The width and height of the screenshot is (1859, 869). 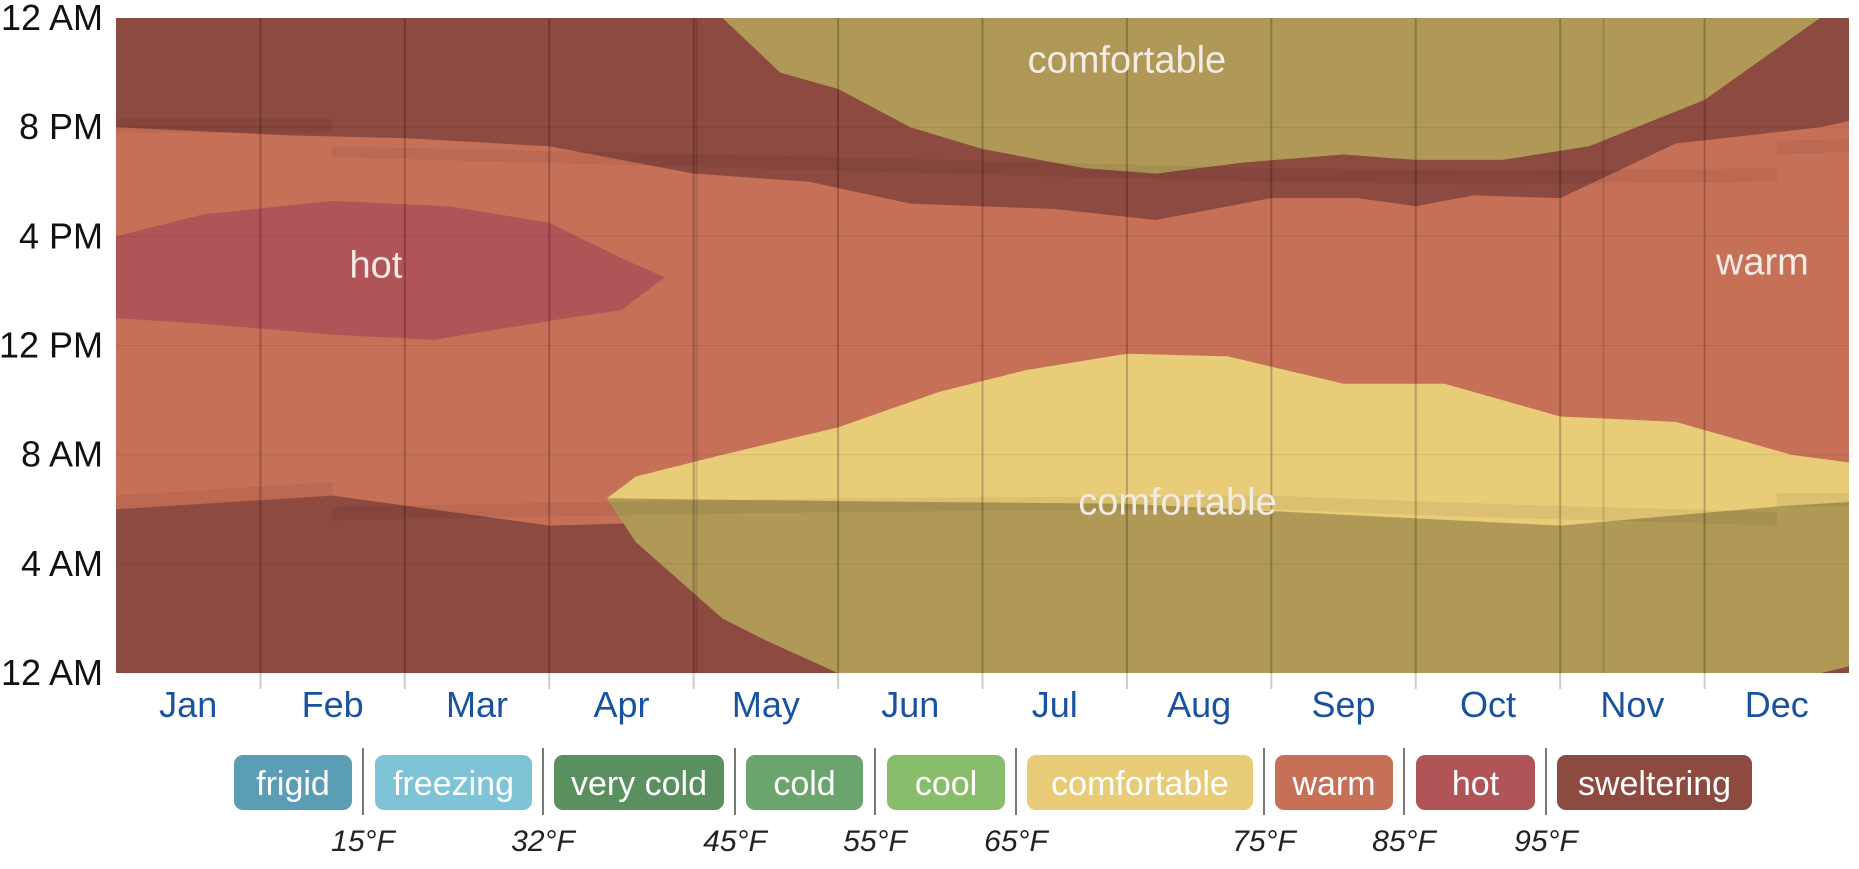 I want to click on legend-label: warm, so click(x=1333, y=784).